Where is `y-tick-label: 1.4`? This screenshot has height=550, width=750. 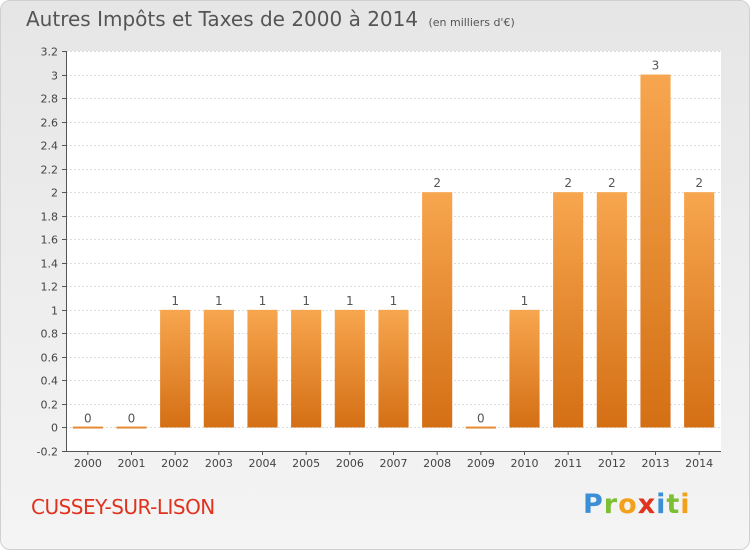 y-tick-label: 1.4 is located at coordinates (50, 264).